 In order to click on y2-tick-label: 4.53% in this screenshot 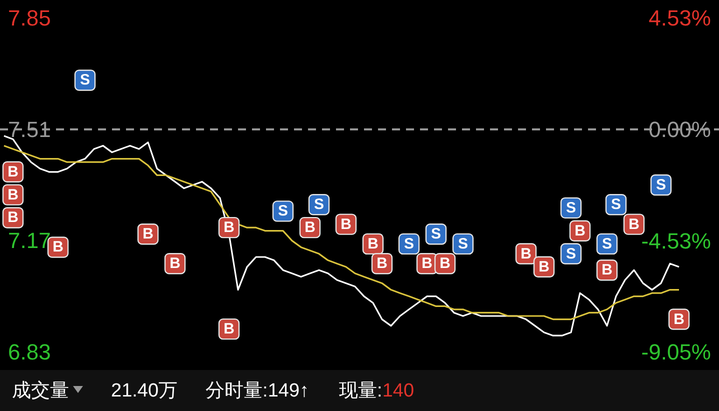, I will do `click(679, 18)`.